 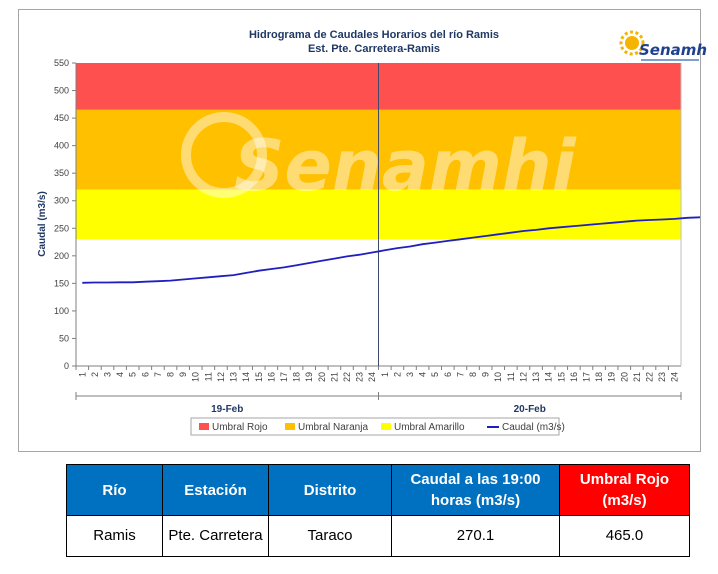 I want to click on x-tick-label-4: 5, so click(x=133, y=374).